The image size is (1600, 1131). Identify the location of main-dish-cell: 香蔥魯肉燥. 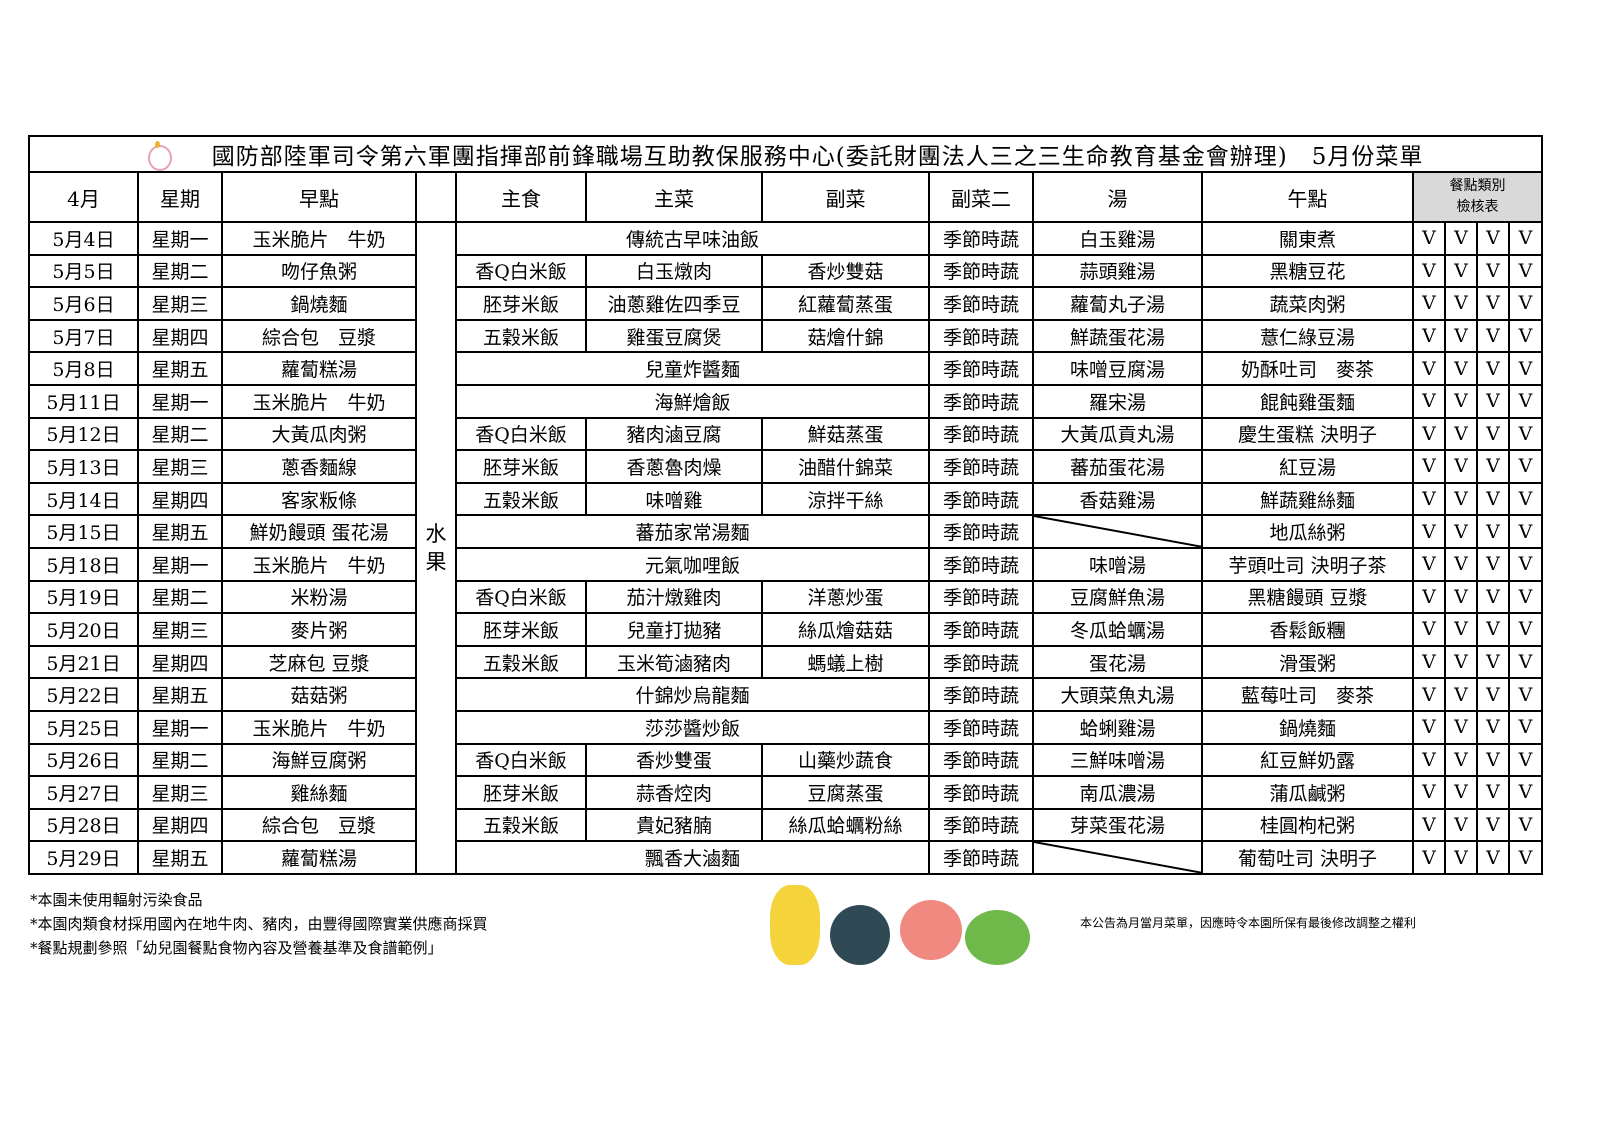
(674, 466).